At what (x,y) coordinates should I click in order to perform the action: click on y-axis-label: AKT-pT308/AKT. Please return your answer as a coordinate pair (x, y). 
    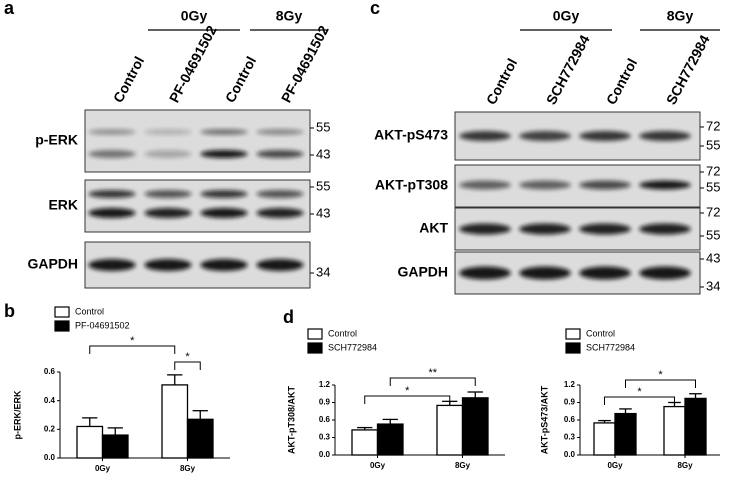
    Looking at the image, I should click on (291, 420).